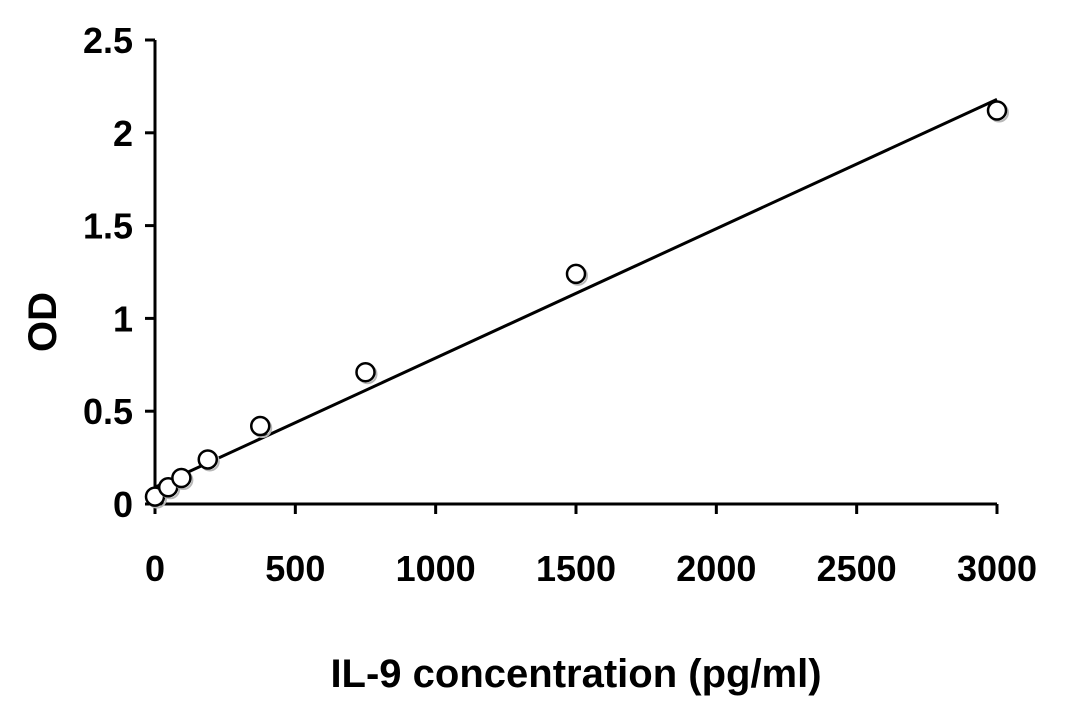  Describe the element at coordinates (295, 568) in the screenshot. I see `x-tick-label: 500` at that location.